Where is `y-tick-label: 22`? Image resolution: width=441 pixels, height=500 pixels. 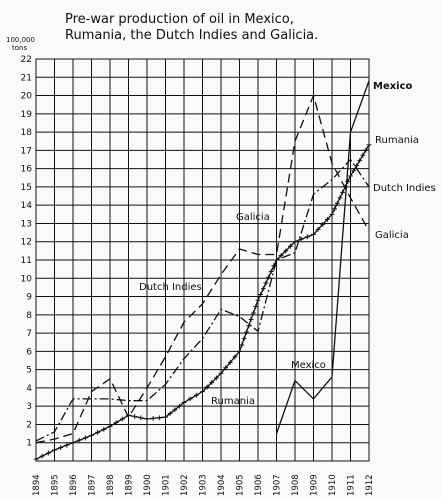
y-tick-label: 22 is located at coordinates (26, 60).